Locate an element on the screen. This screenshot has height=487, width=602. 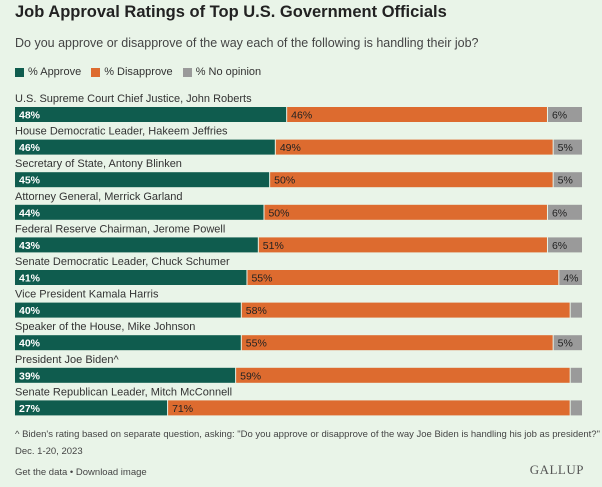
bar-row: President Joe Biden^ 39% 59% is located at coordinates (298, 368).